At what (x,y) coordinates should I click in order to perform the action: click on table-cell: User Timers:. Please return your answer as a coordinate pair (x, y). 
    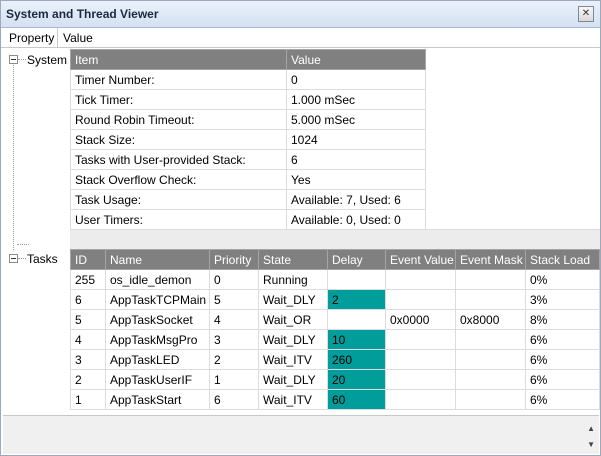
    Looking at the image, I should click on (178, 219).